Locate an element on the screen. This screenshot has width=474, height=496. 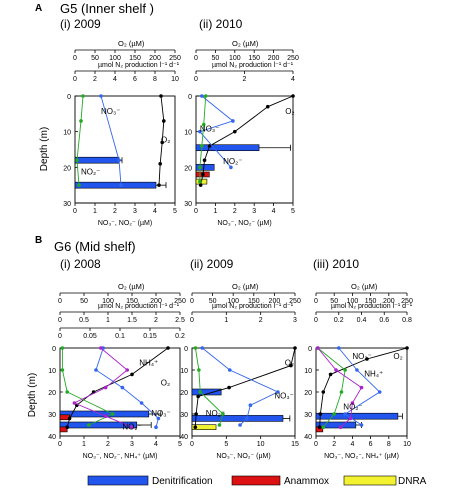
rate-tick-label: 1 is located at coordinates (226, 320).